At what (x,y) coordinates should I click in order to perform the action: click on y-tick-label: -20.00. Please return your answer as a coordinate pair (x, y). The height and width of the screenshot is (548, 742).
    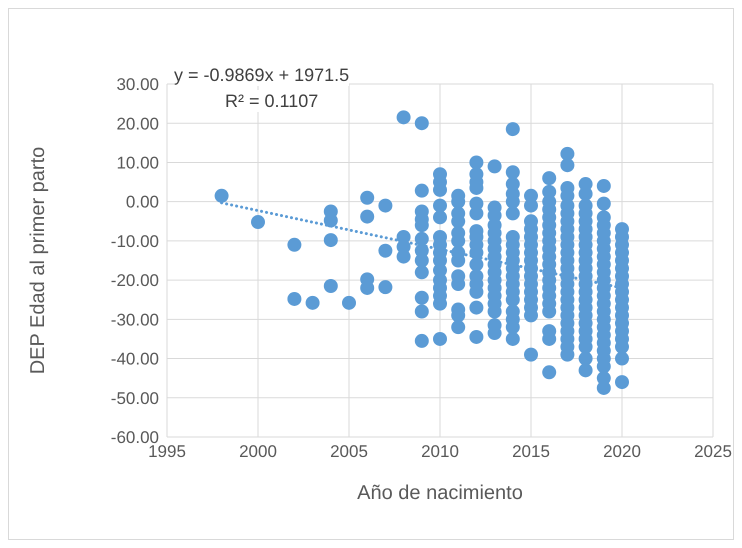
    Looking at the image, I should click on (134, 280).